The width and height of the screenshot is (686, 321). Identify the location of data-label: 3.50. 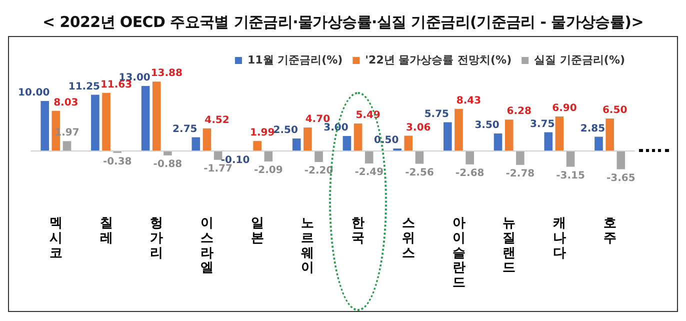
(487, 126).